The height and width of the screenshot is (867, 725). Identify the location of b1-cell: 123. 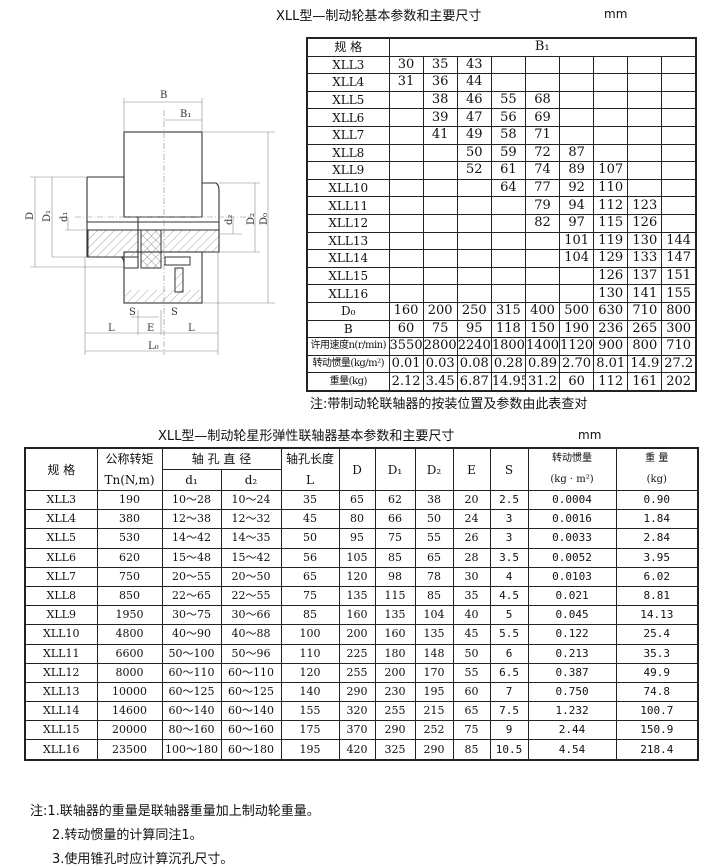
(645, 205).